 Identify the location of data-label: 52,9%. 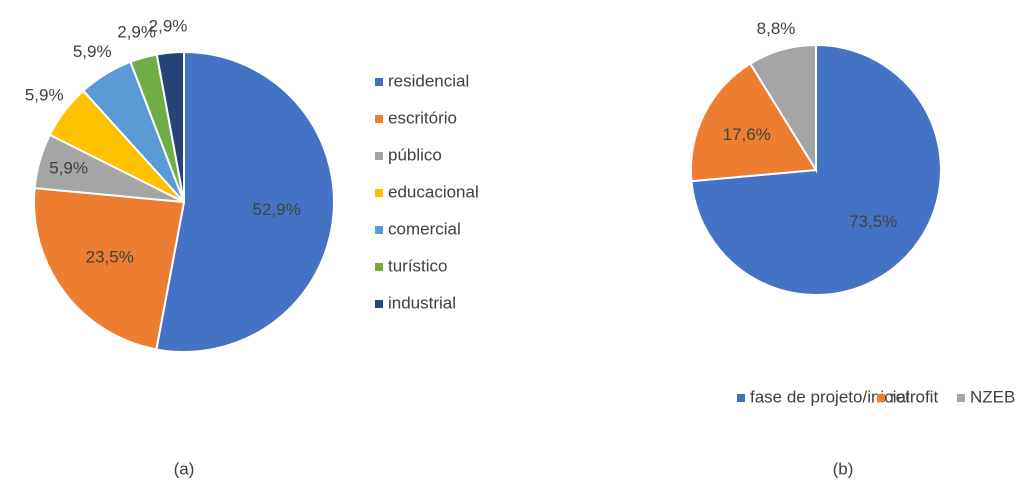
(276, 209).